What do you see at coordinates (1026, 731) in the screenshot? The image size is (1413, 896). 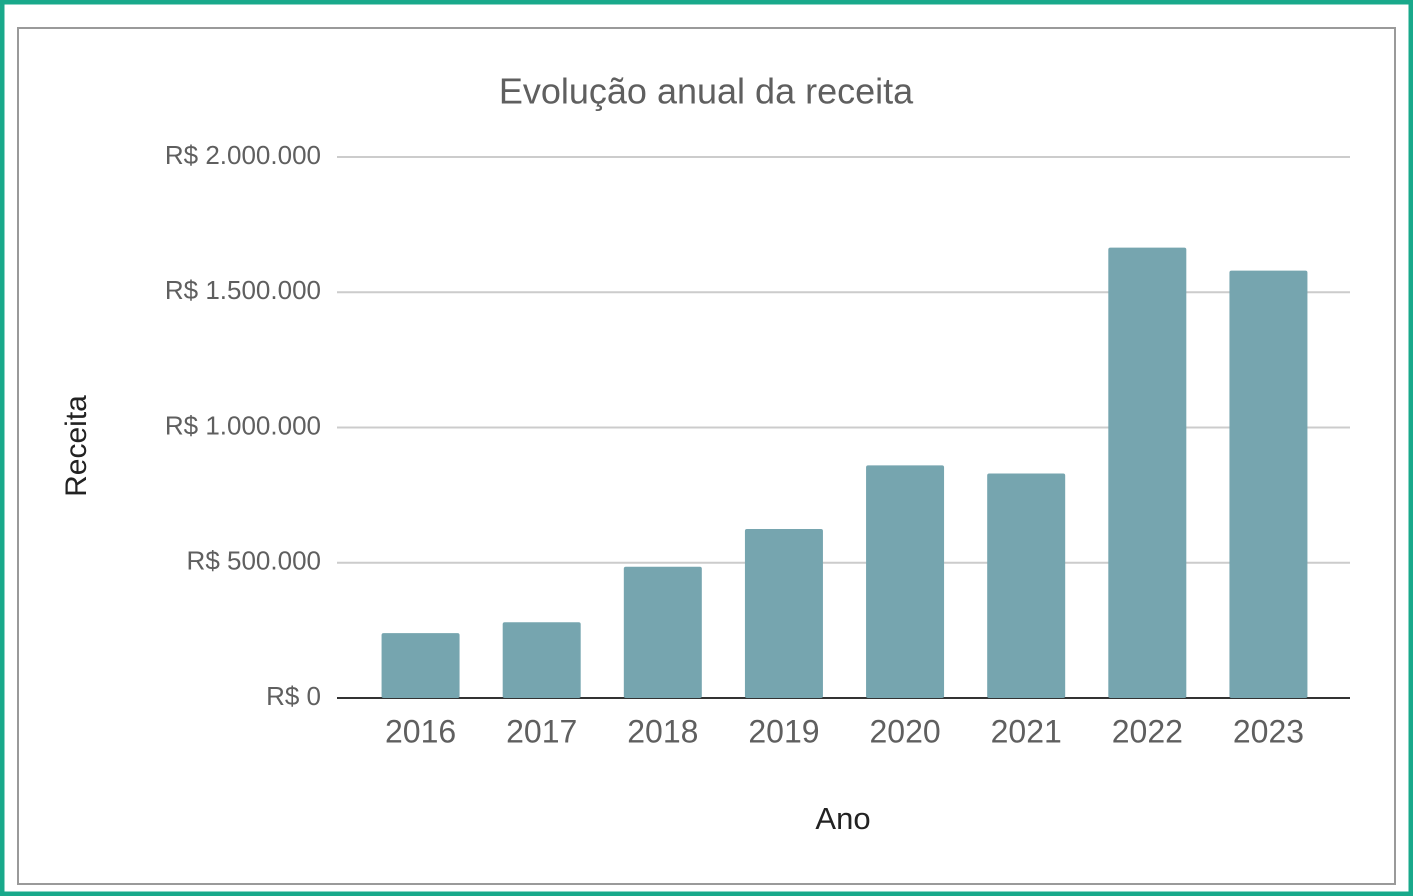 I see `x-tick-label: 2021` at bounding box center [1026, 731].